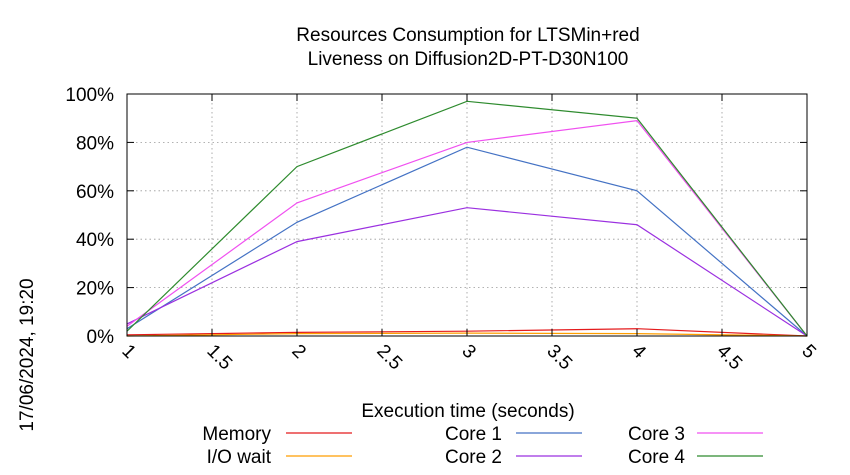 This screenshot has height=475, width=850. I want to click on x-tick-label: 3.5, so click(559, 358).